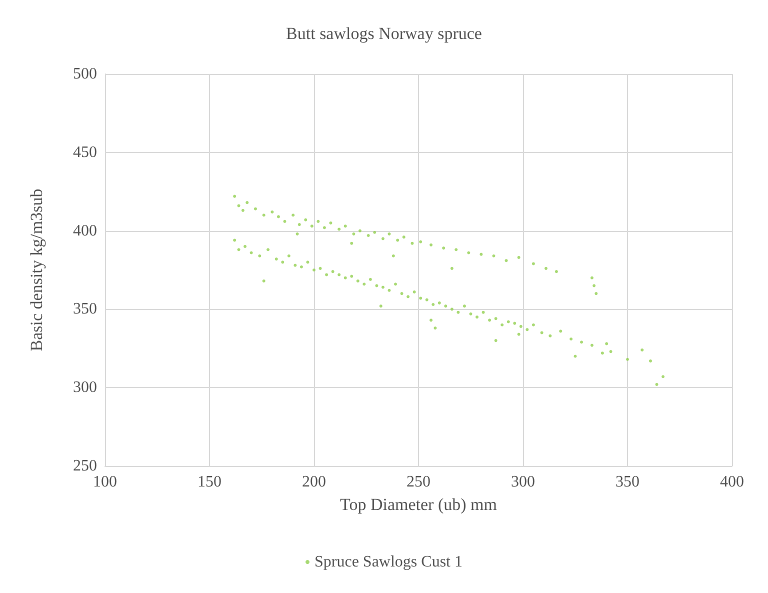  Describe the element at coordinates (314, 482) in the screenshot. I see `x-tick-label: 200` at that location.